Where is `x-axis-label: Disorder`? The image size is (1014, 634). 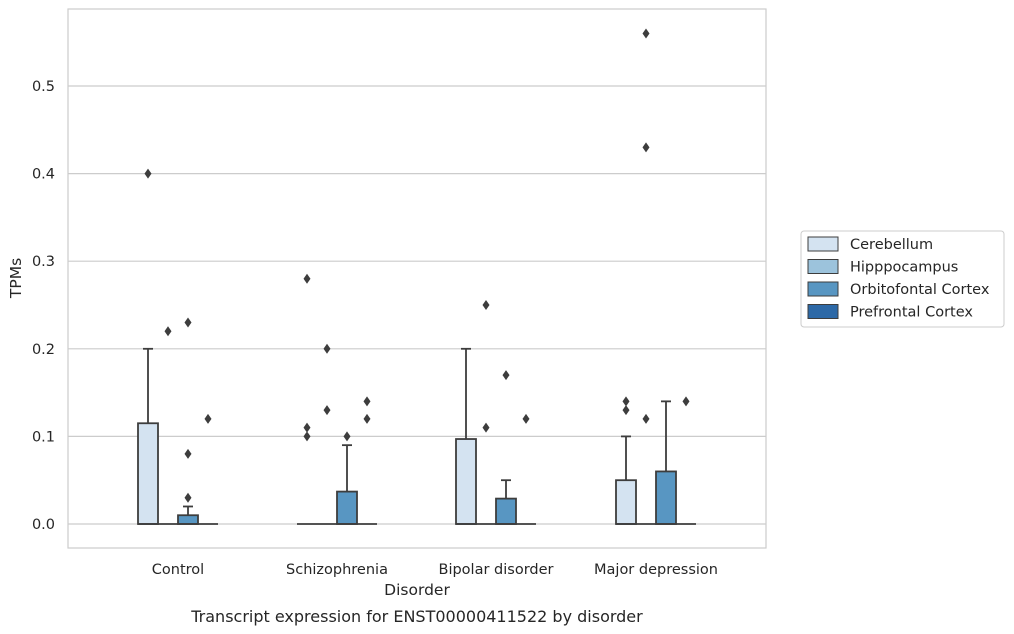
x-axis-label: Disorder is located at coordinates (417, 590).